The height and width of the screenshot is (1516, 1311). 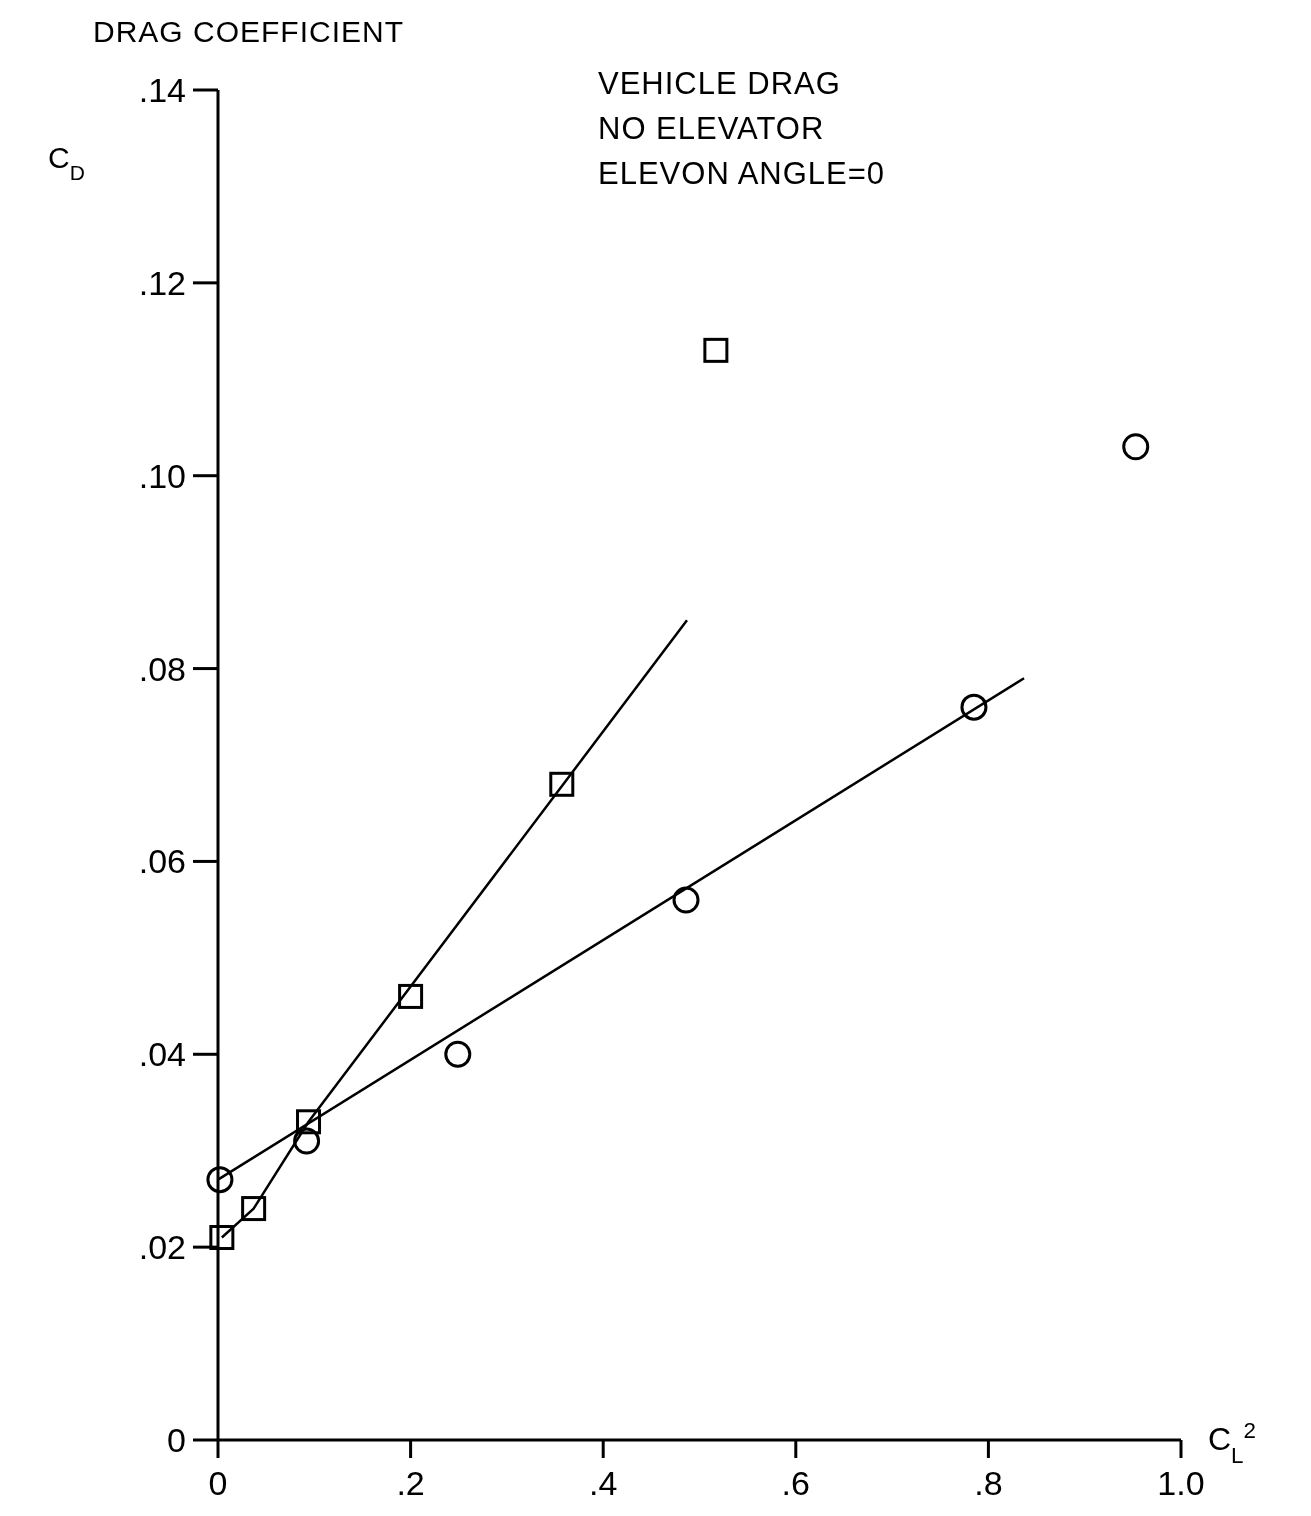 What do you see at coordinates (176, 1440) in the screenshot?
I see `y-tick-label: 0` at bounding box center [176, 1440].